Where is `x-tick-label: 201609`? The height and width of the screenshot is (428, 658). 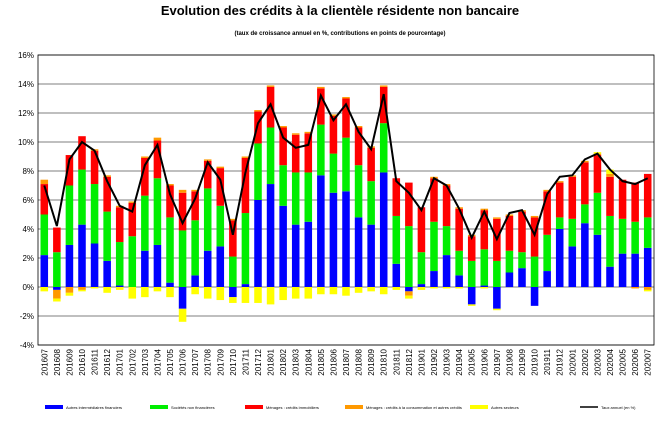
x-tick-label: 201609 is located at coordinates (69, 361).